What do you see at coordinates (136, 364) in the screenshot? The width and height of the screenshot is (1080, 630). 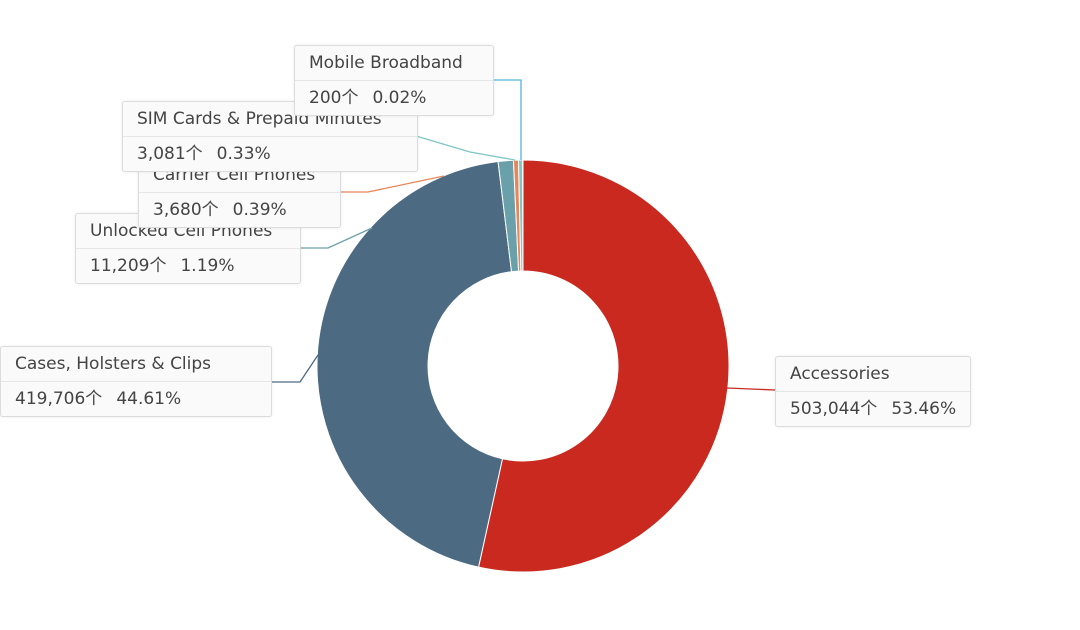 I see `slice-name-label: Cases, Holsters & Clips` at bounding box center [136, 364].